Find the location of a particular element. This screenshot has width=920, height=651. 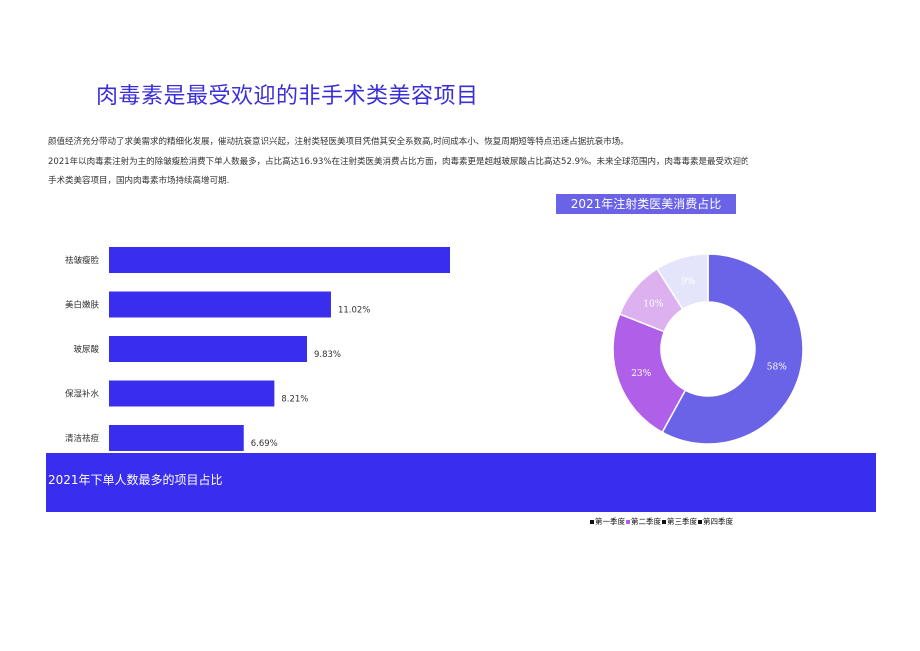

bar-category-label: 玻尿酸 is located at coordinates (86, 349).